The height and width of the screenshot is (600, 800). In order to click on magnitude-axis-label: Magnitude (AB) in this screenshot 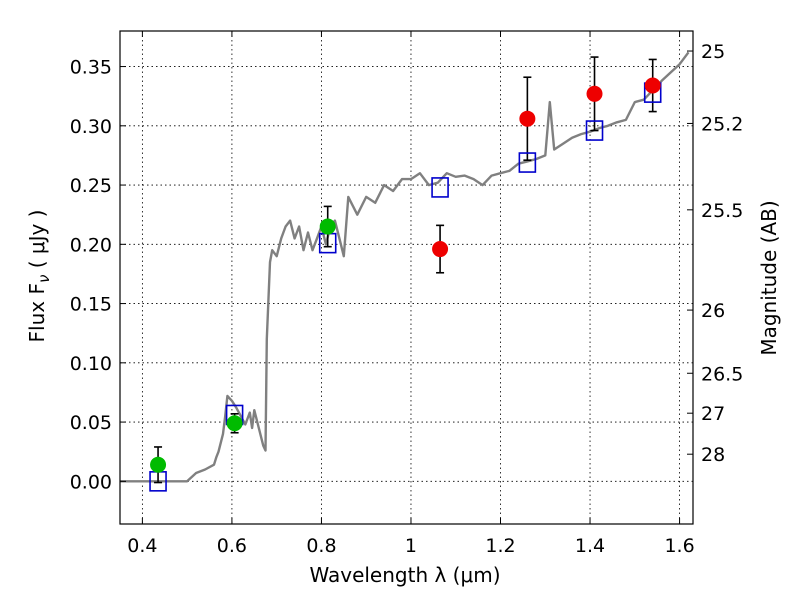, I will do `click(769, 277)`.